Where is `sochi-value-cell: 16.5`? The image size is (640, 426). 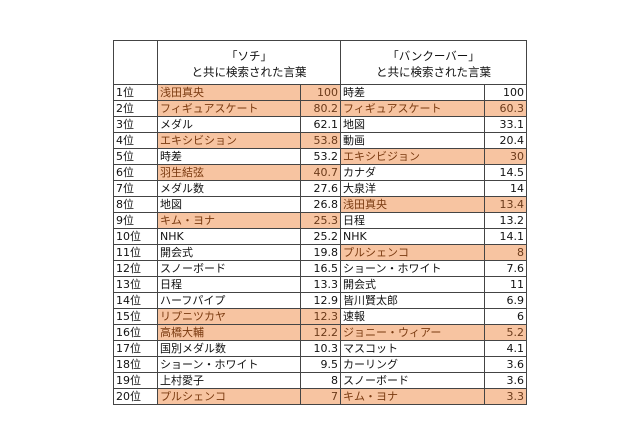 sochi-value-cell: 16.5 is located at coordinates (320, 268).